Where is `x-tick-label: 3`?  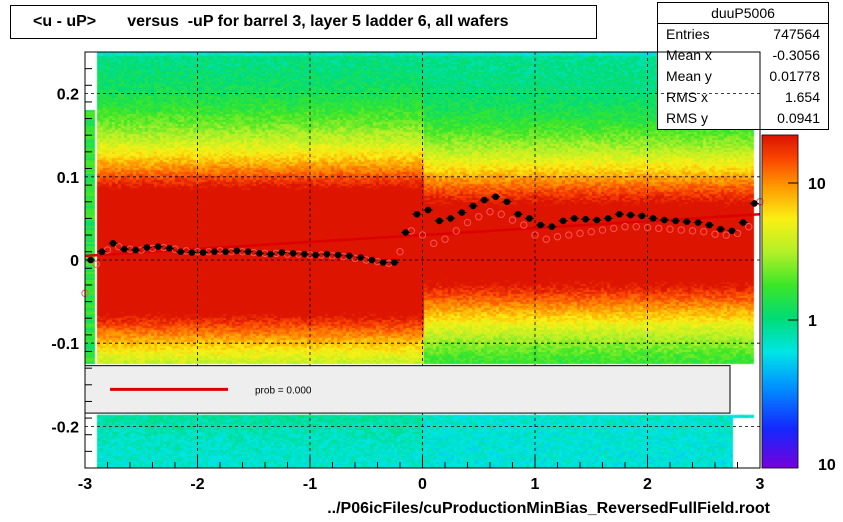 x-tick-label: 3 is located at coordinates (760, 484).